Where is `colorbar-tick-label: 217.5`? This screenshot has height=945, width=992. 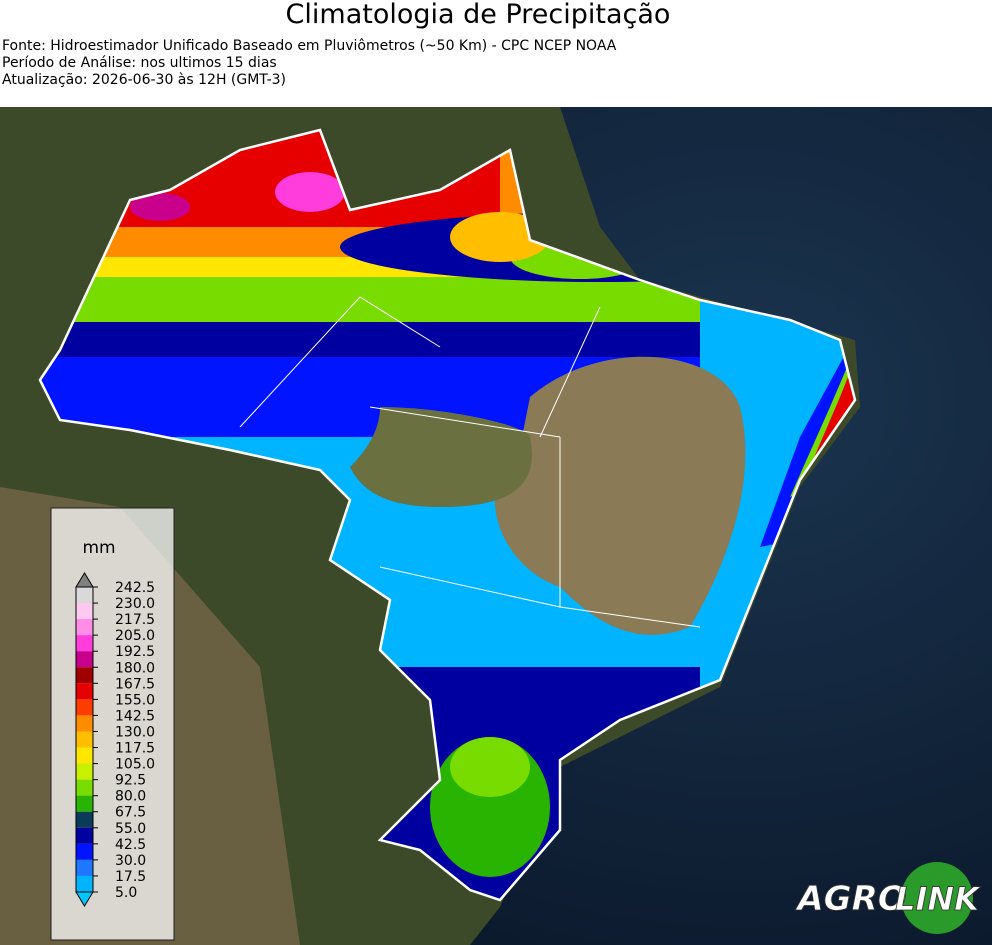
colorbar-tick-label: 217.5 is located at coordinates (135, 620).